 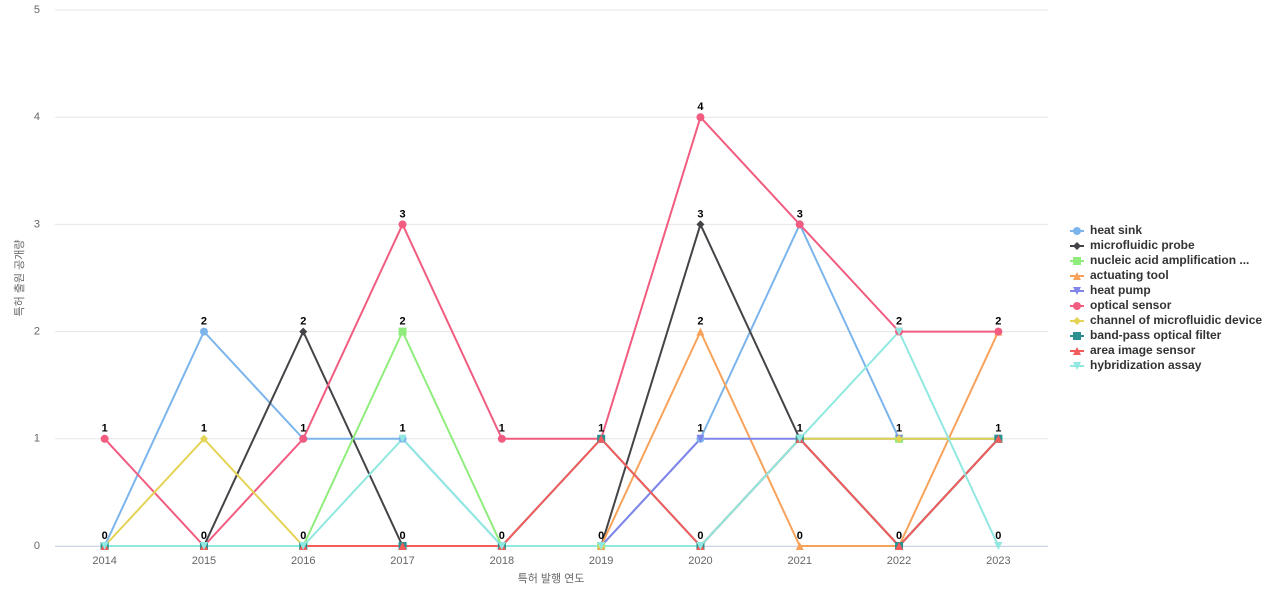 What do you see at coordinates (1129, 275) in the screenshot?
I see `legend-label: actuating tool` at bounding box center [1129, 275].